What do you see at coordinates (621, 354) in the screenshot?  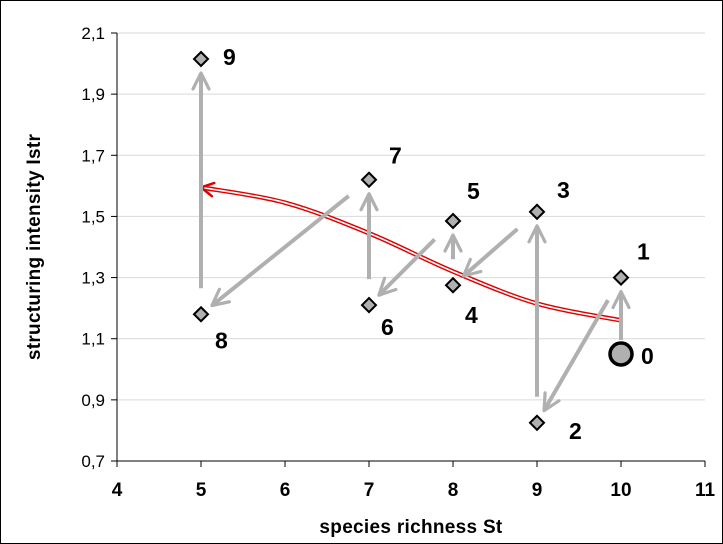 I see `start-point-marker` at bounding box center [621, 354].